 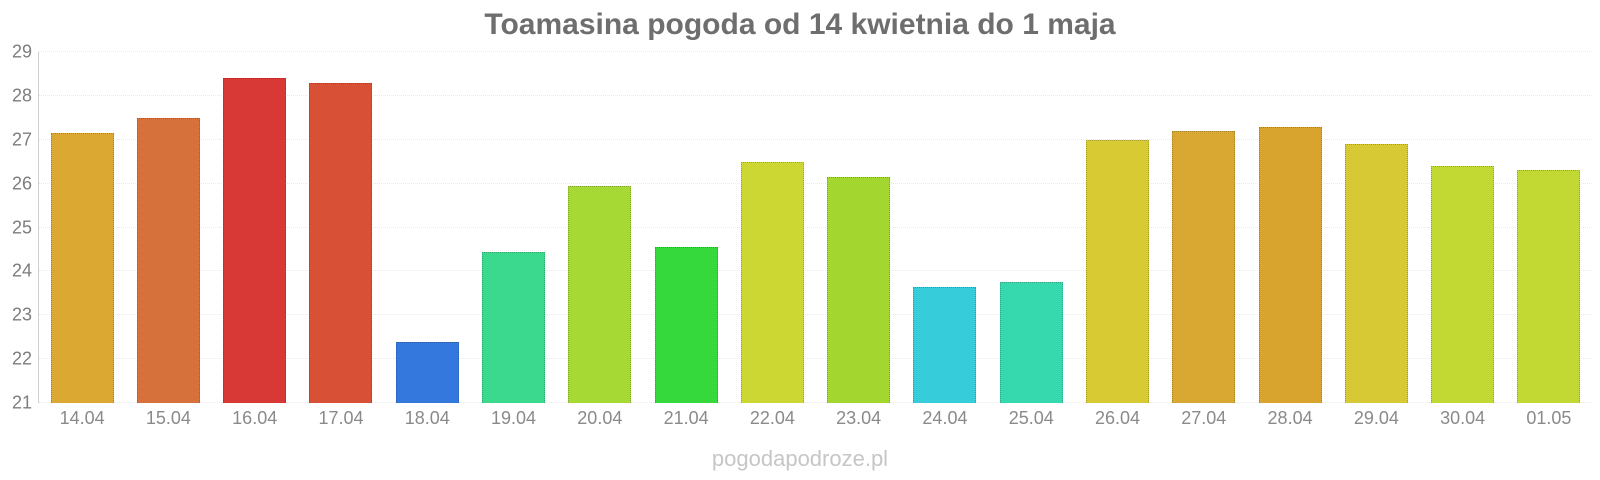 What do you see at coordinates (341, 242) in the screenshot?
I see `bar-17.04` at bounding box center [341, 242].